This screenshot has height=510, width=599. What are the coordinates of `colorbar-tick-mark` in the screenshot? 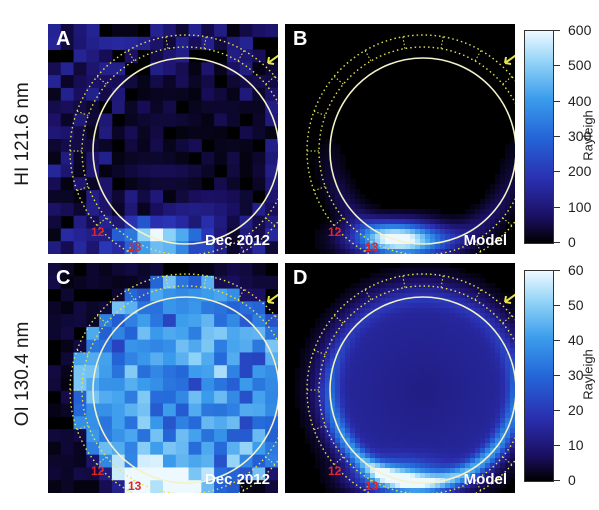 It's located at (557, 172).